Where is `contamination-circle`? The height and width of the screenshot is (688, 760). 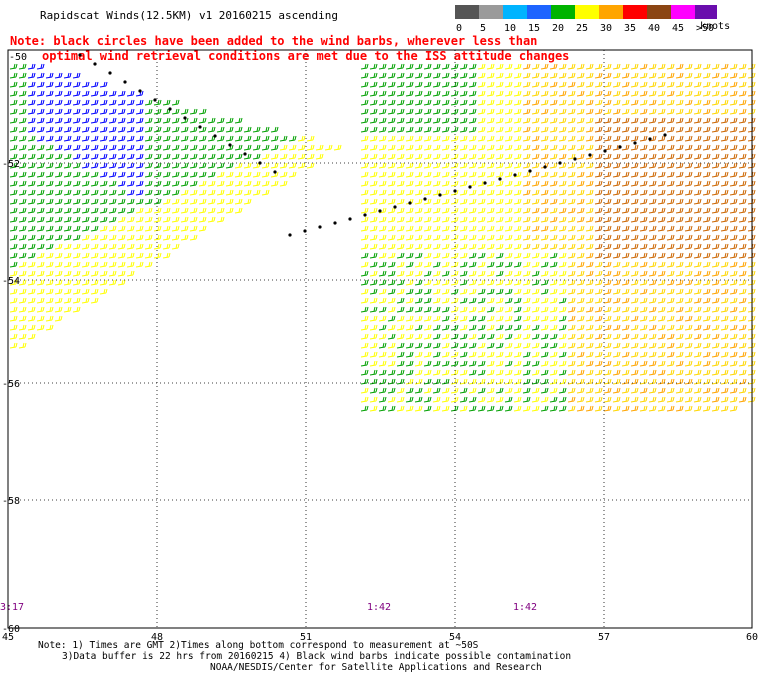 contamination-circle is located at coordinates (410, 203).